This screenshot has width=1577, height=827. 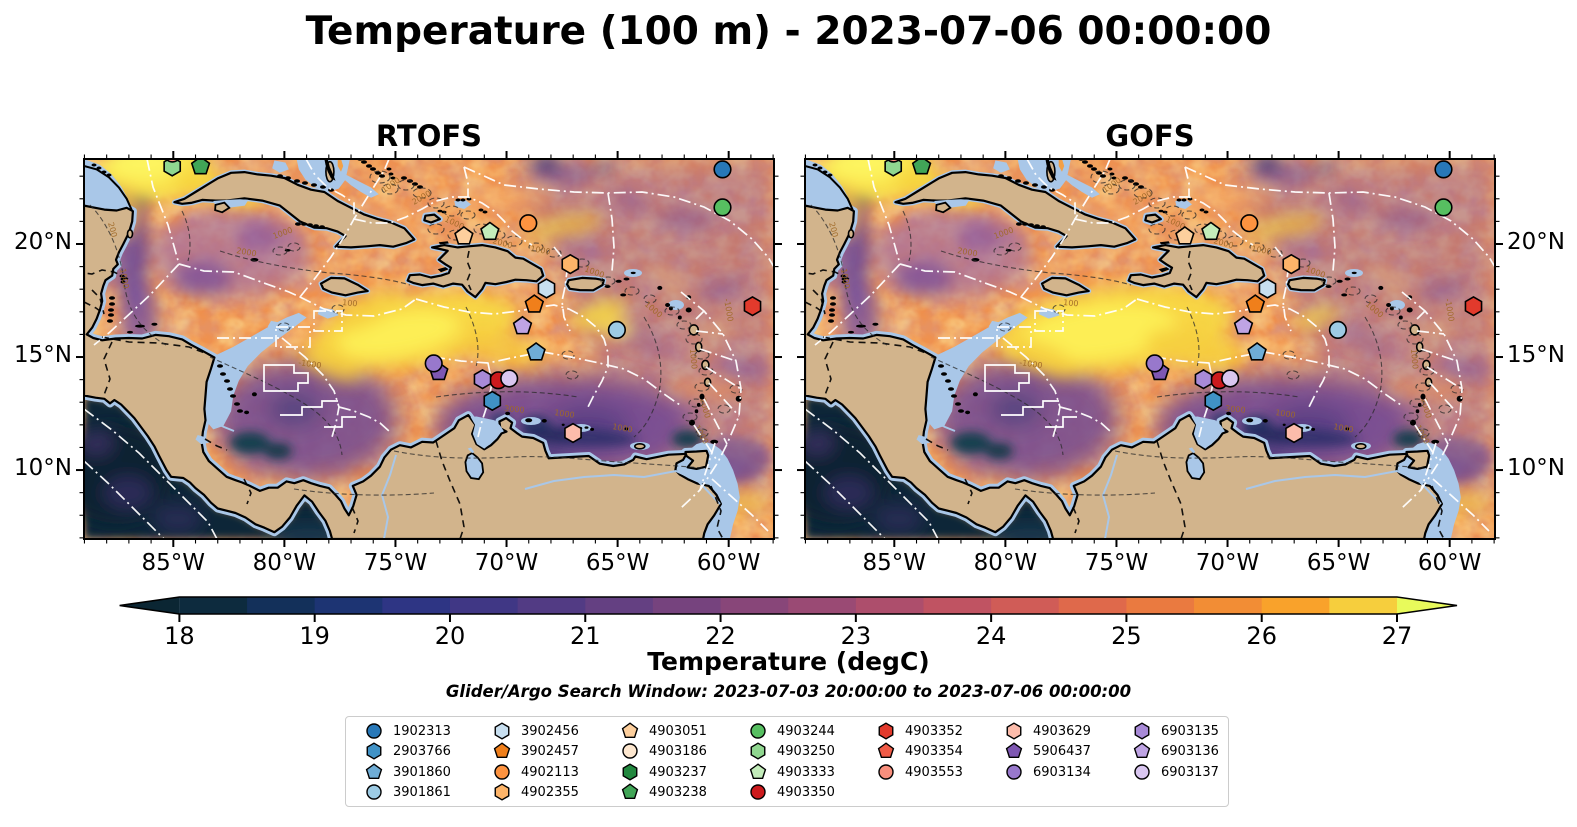 I want to click on legend-label: 4903238, so click(x=678, y=792).